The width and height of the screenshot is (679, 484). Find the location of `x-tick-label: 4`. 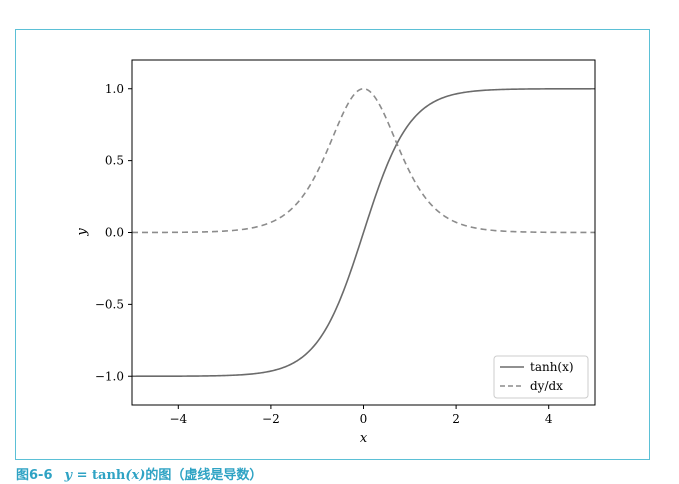

x-tick-label: 4 is located at coordinates (549, 419).